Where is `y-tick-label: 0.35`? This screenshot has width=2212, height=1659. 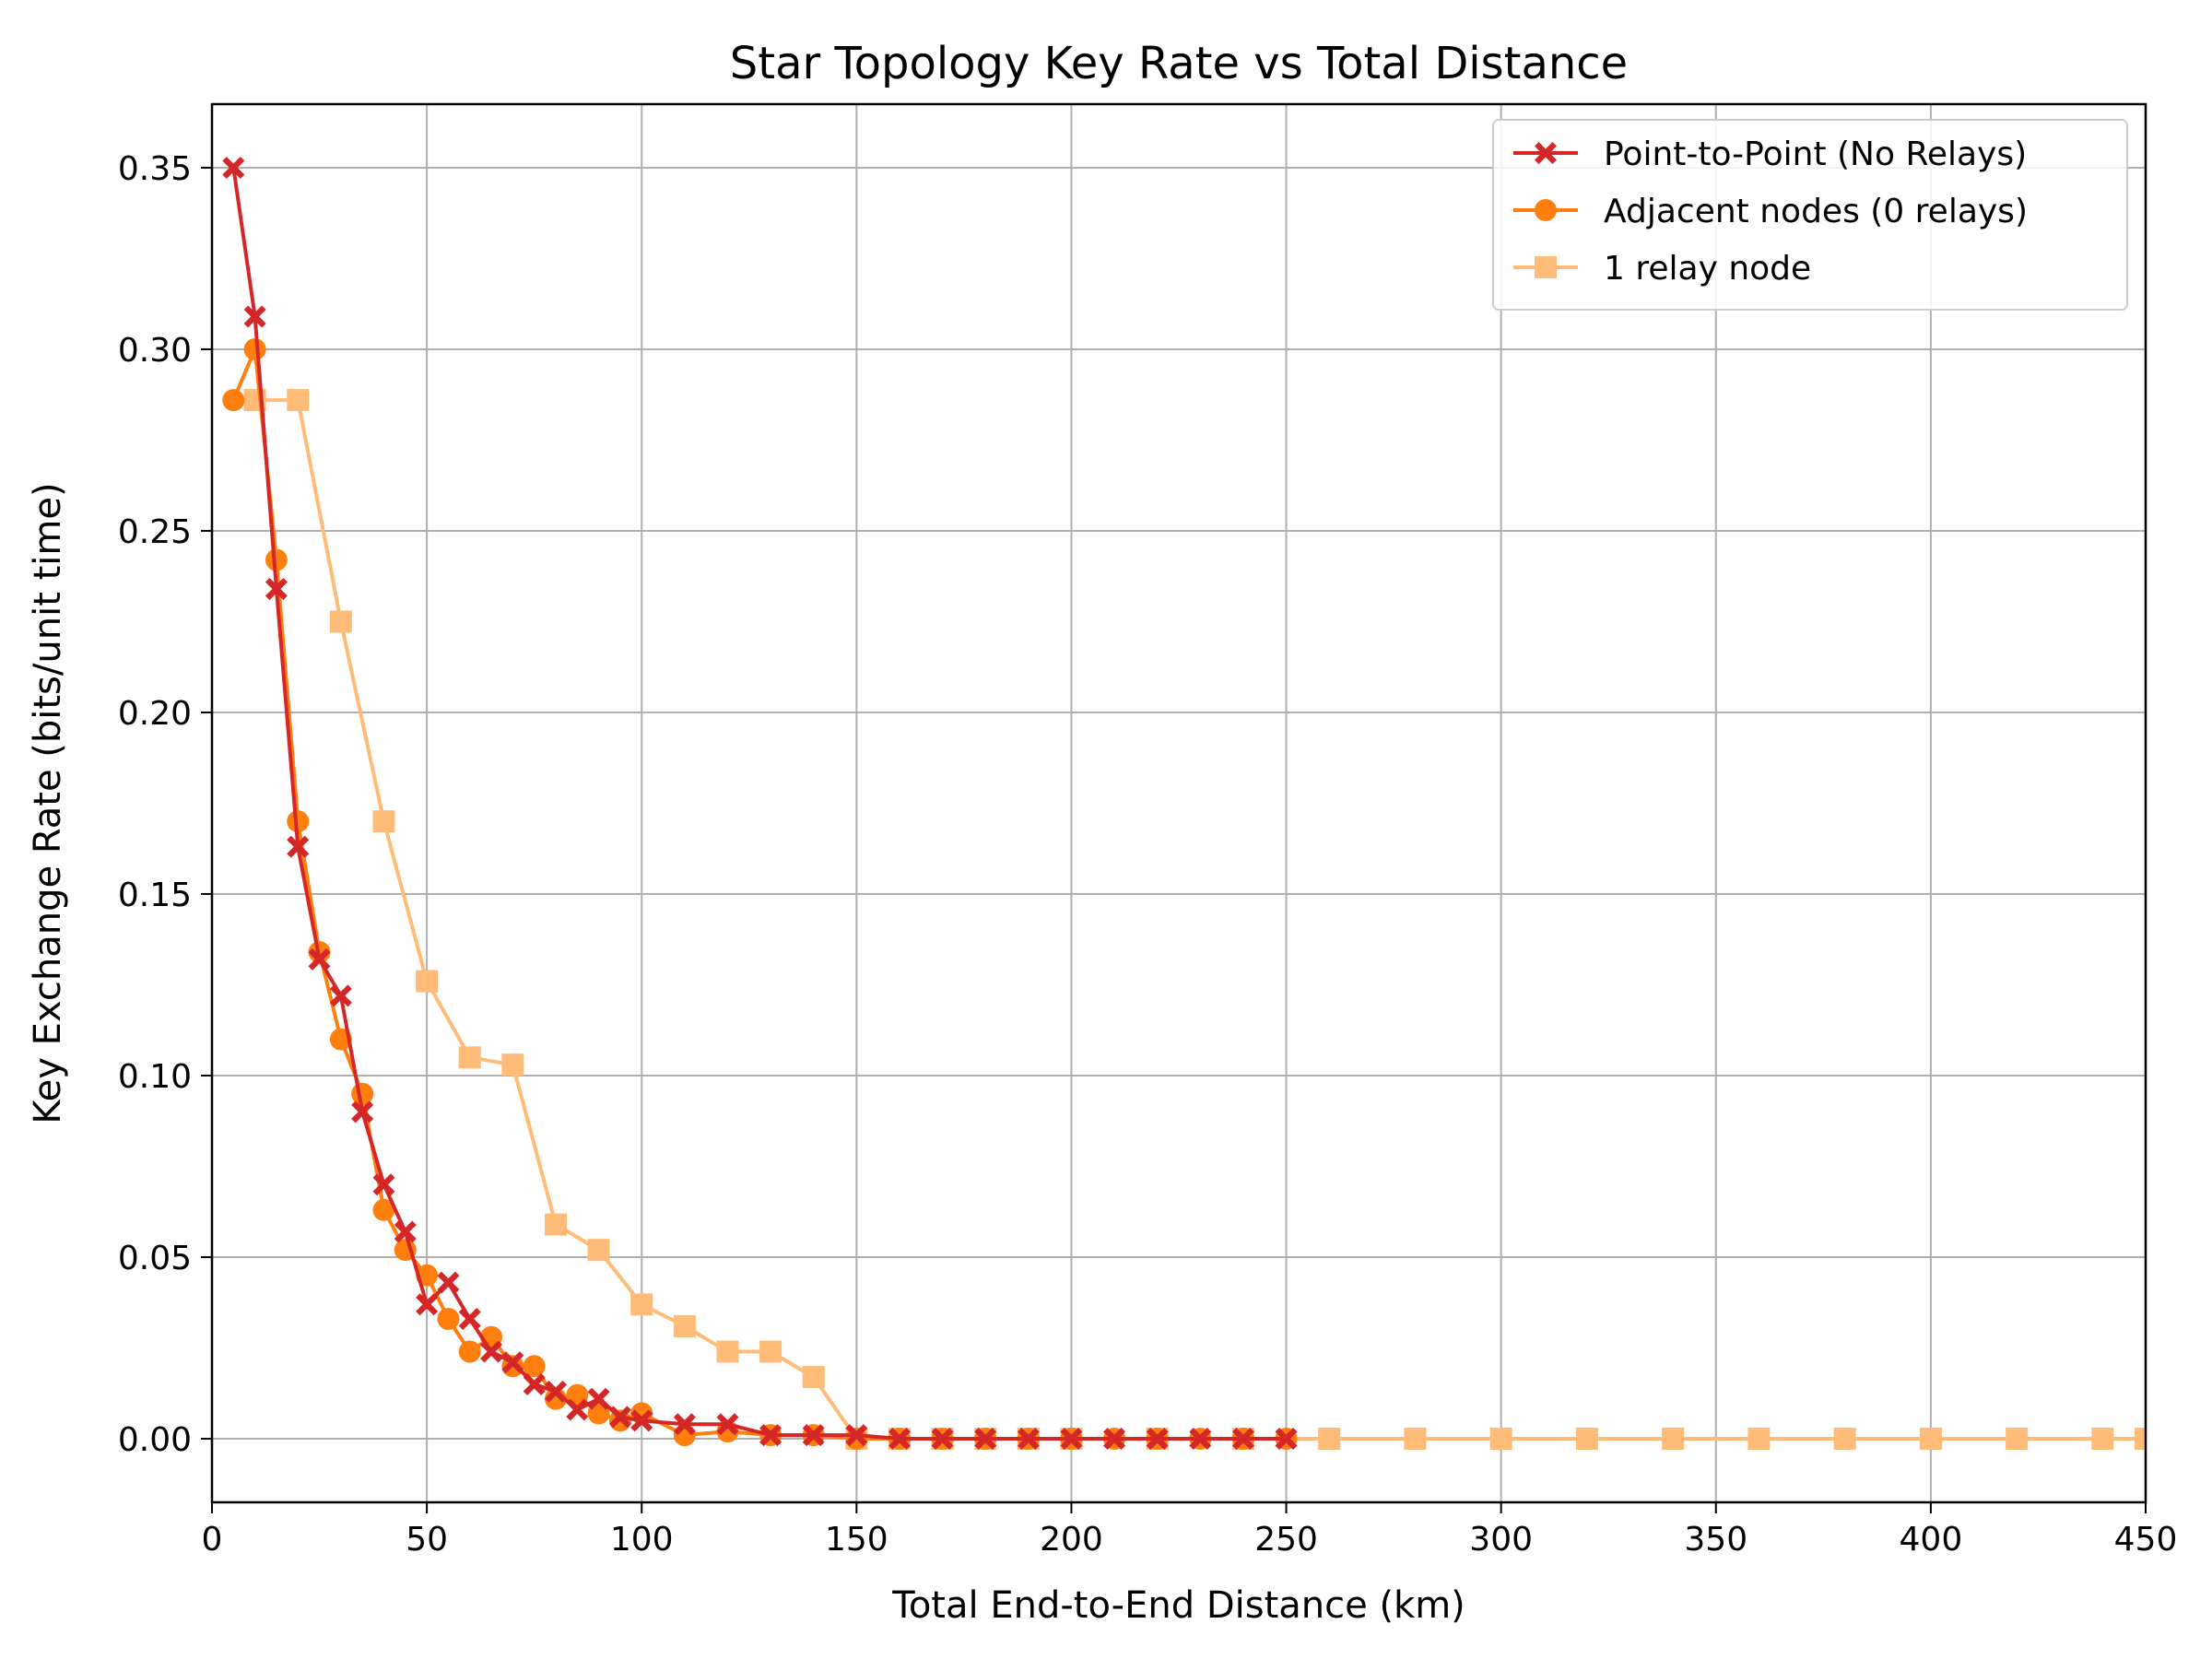 y-tick-label: 0.35 is located at coordinates (155, 169).